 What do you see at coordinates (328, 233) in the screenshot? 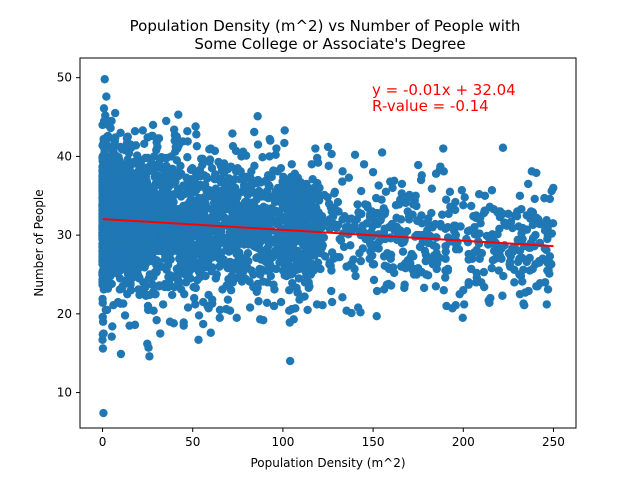
I see `regression-line` at bounding box center [328, 233].